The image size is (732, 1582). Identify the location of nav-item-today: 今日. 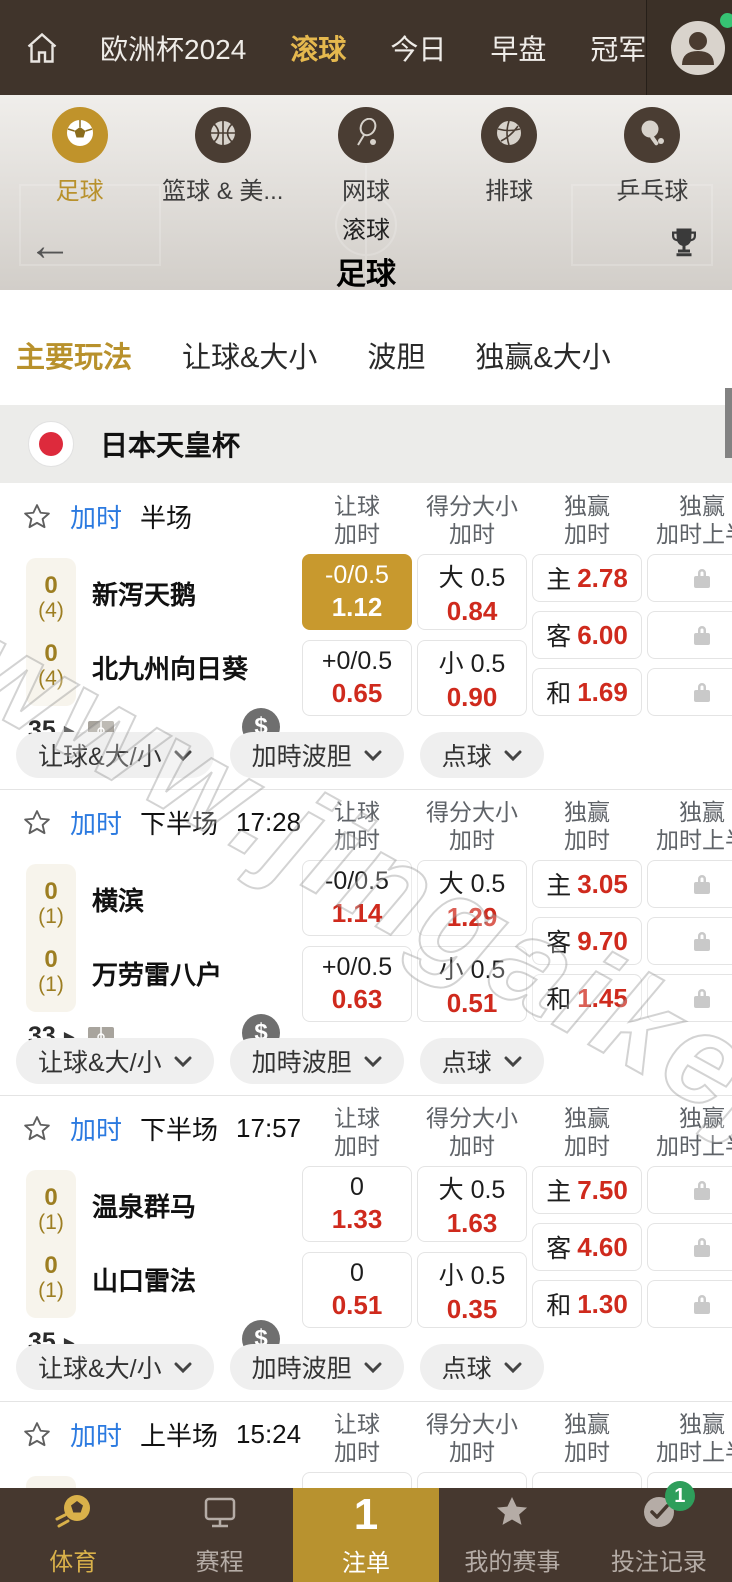
(418, 49).